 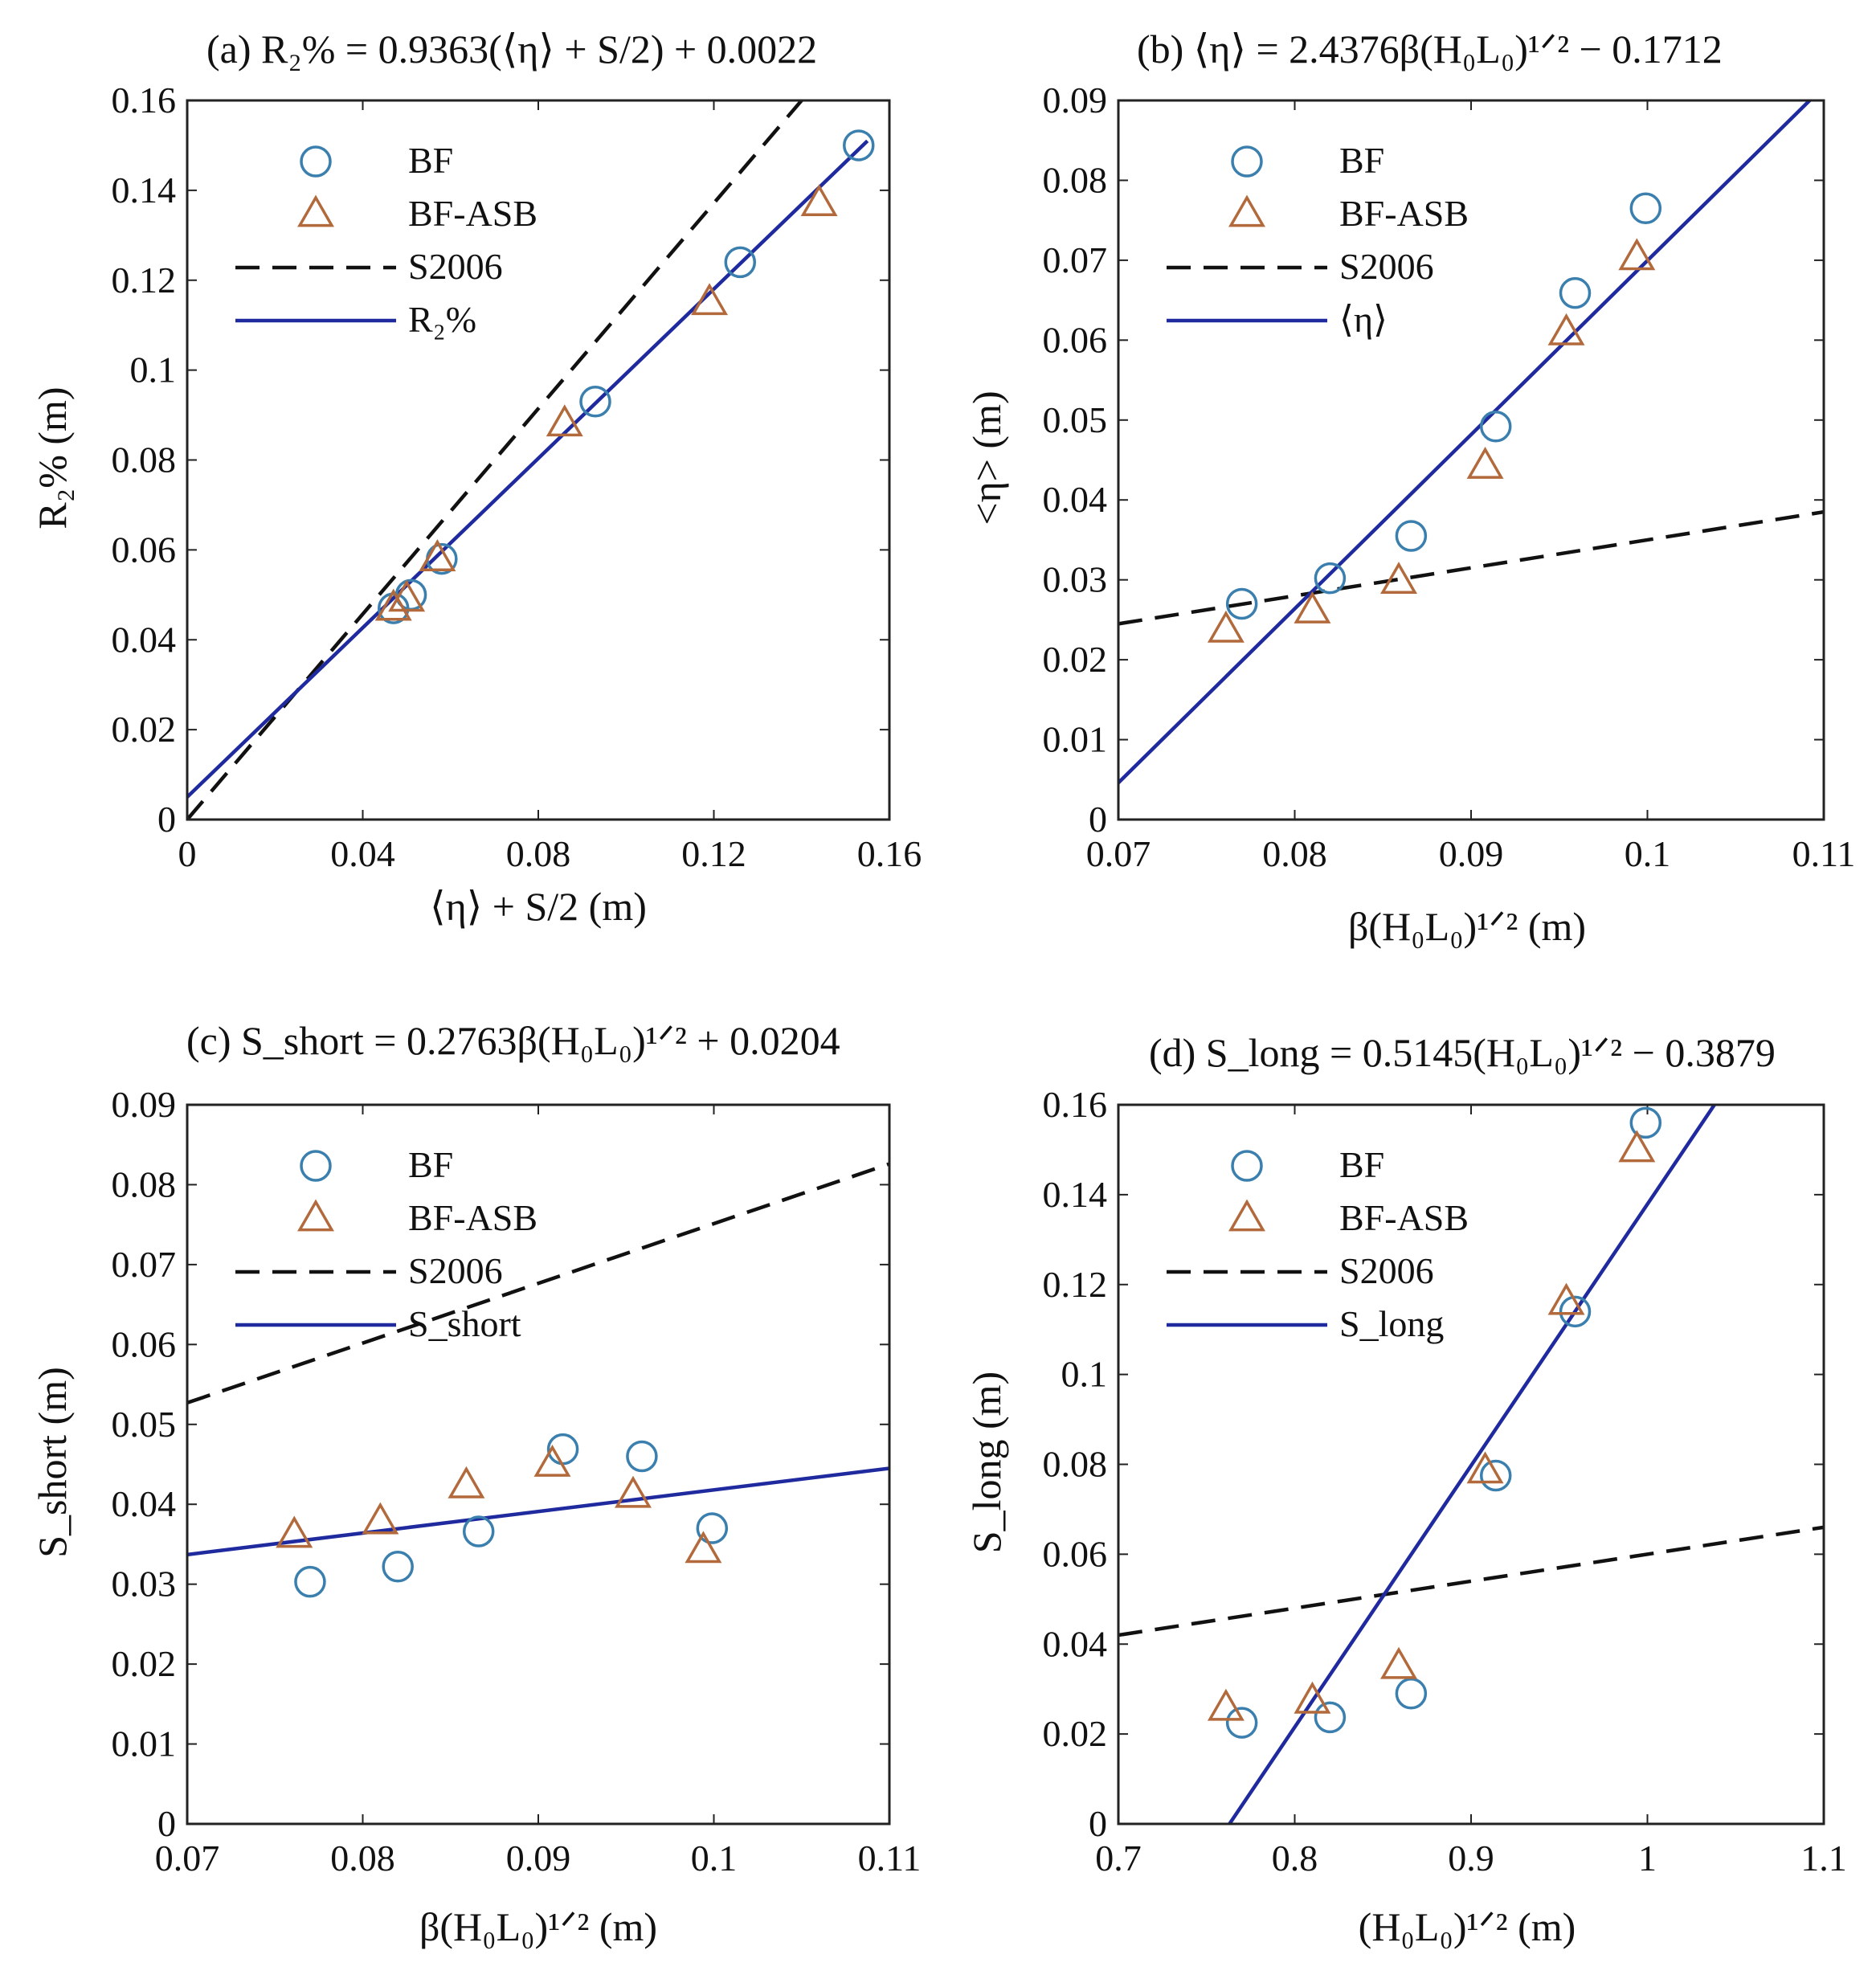 What do you see at coordinates (538, 1926) in the screenshot?
I see `panel-c-xlabel: β(H₀L₀)¹ᐟ² (m)` at bounding box center [538, 1926].